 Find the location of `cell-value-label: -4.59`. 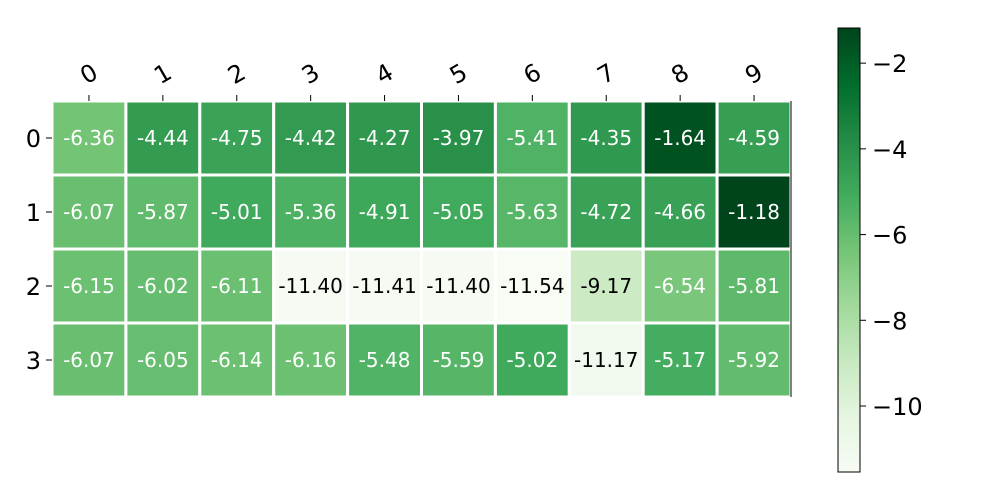

cell-value-label: -4.59 is located at coordinates (754, 138).